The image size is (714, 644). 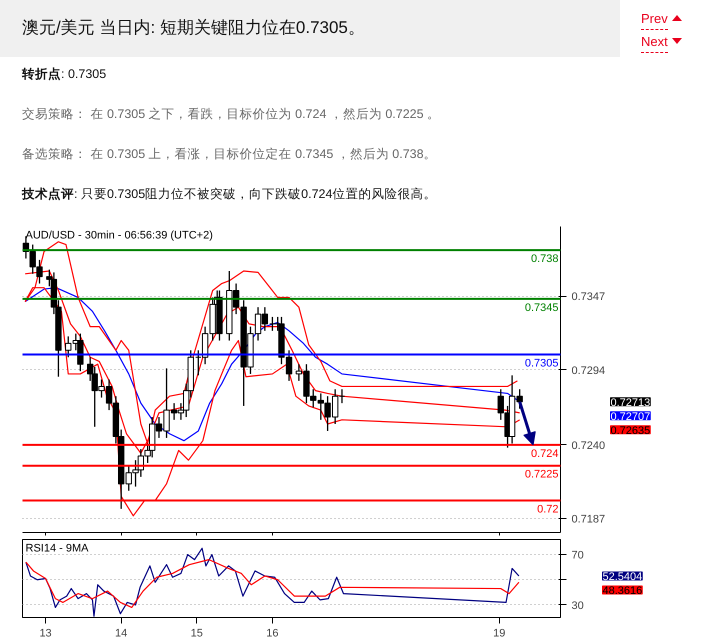 I want to click on x-tick-label: 16, so click(x=272, y=634).